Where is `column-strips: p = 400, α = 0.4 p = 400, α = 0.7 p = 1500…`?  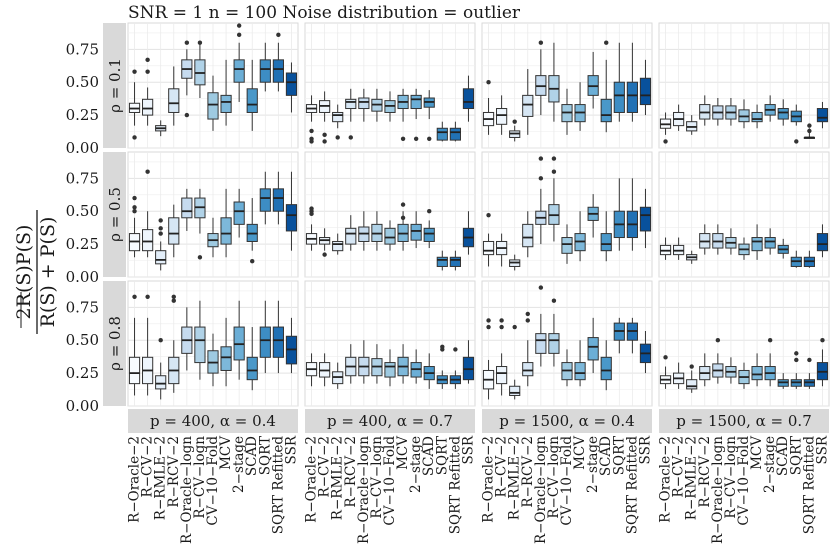
column-strips: p = 400, α = 0.4 p = 400, α = 0.7 p = 1500… is located at coordinates (478, 421).